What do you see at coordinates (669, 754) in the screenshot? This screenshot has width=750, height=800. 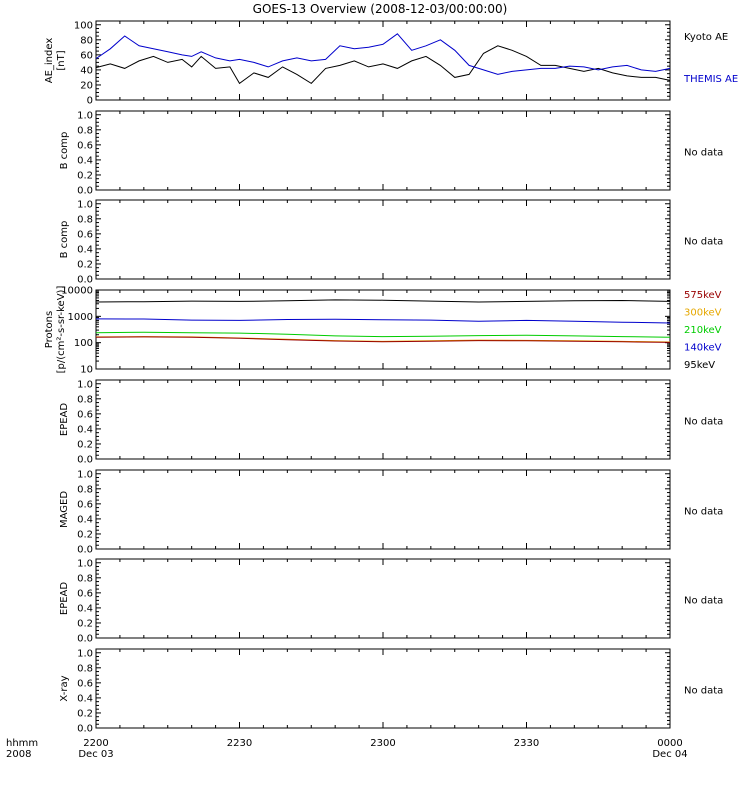 I see `x-tick-date-label: Dec 04` at bounding box center [669, 754].